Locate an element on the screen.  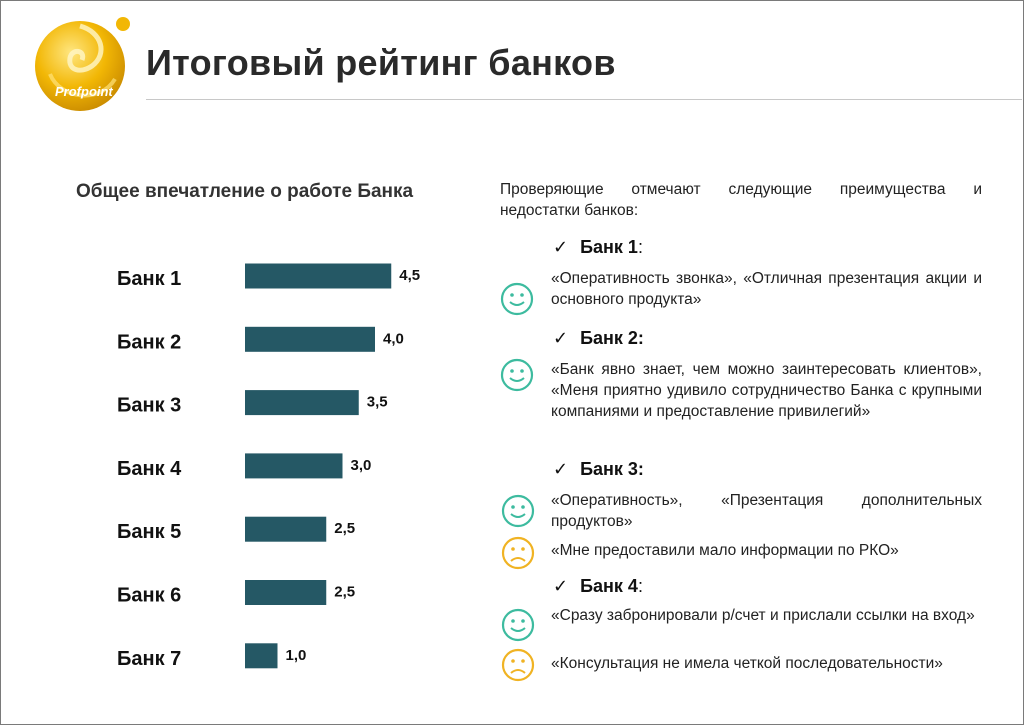
bank-2-heading: ✓ Банк 2: is located at coordinates (598, 338).